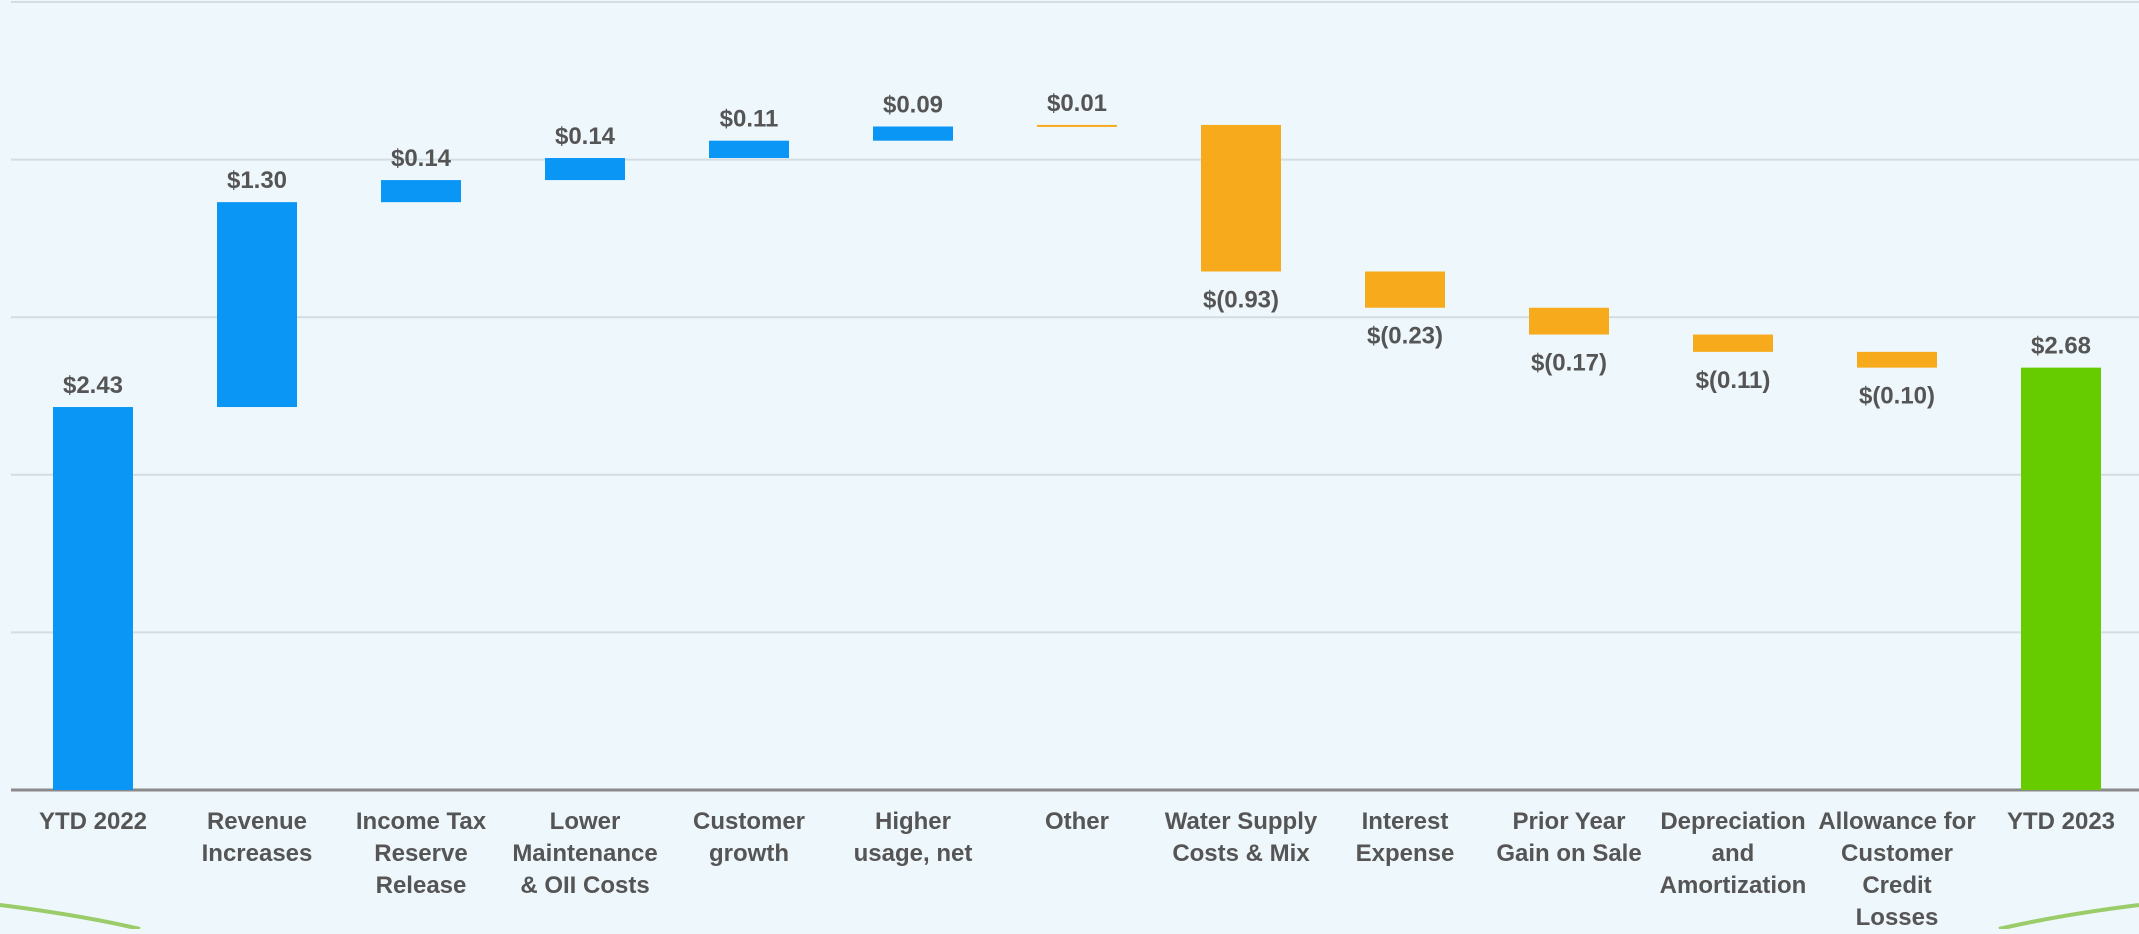 The width and height of the screenshot is (2139, 934). I want to click on x-tick-label: Revenue Increases, so click(257, 837).